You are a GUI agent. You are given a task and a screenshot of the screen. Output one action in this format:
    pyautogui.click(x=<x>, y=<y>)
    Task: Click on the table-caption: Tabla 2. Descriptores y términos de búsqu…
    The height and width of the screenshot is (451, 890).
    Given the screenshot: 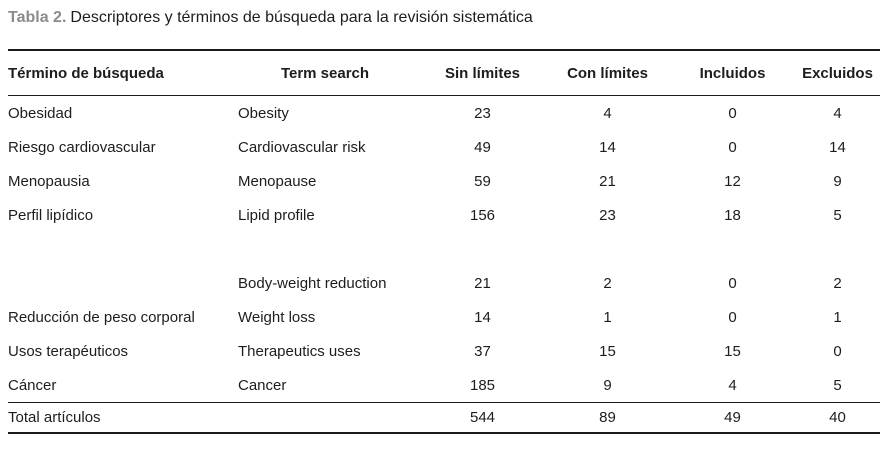 What is the action you would take?
    pyautogui.click(x=445, y=18)
    